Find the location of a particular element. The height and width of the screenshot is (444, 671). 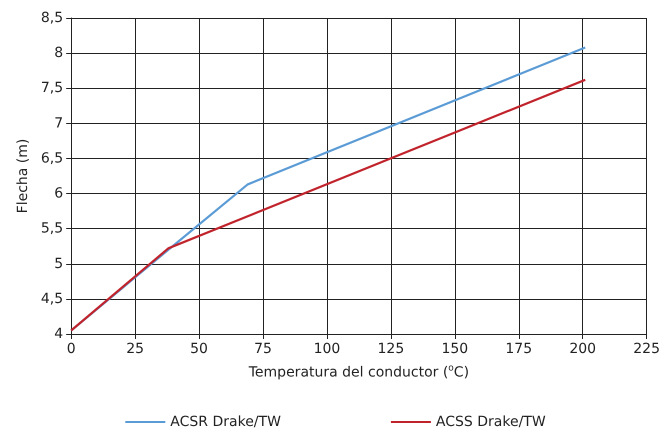

x-tick-label: 125 is located at coordinates (391, 349).